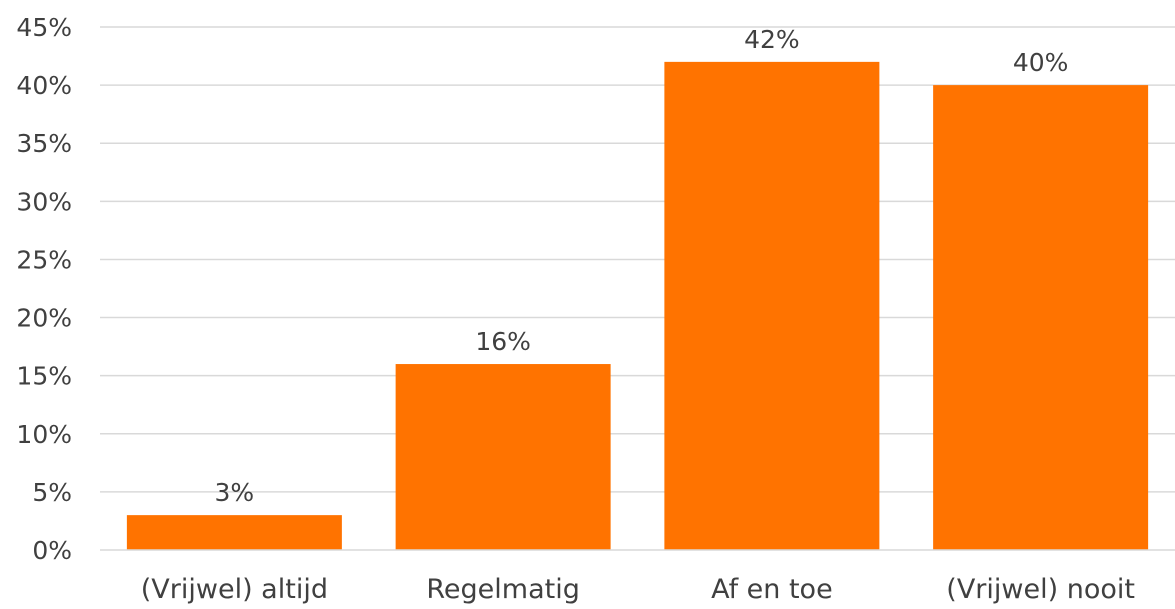 The height and width of the screenshot is (609, 1175). I want to click on y-tick-label: 20%, so click(44, 318).